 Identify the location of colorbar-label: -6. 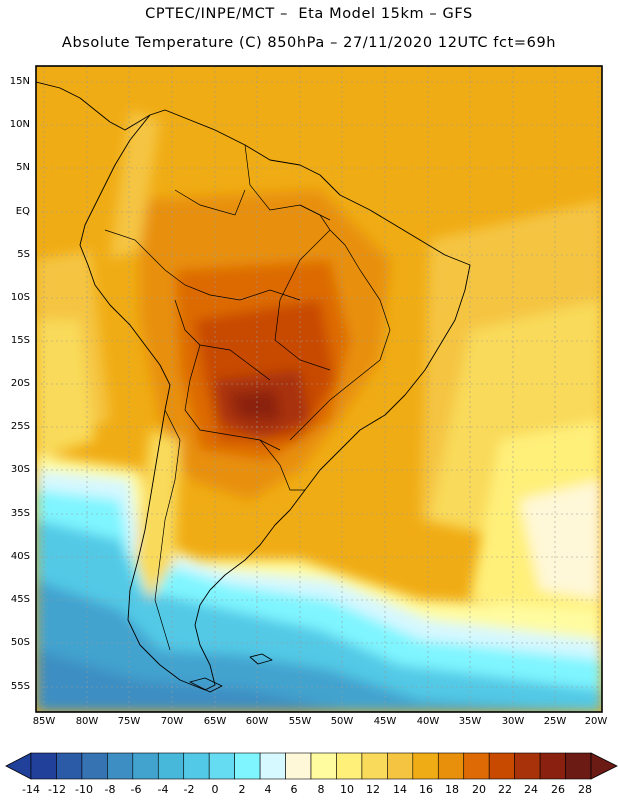
(136, 789).